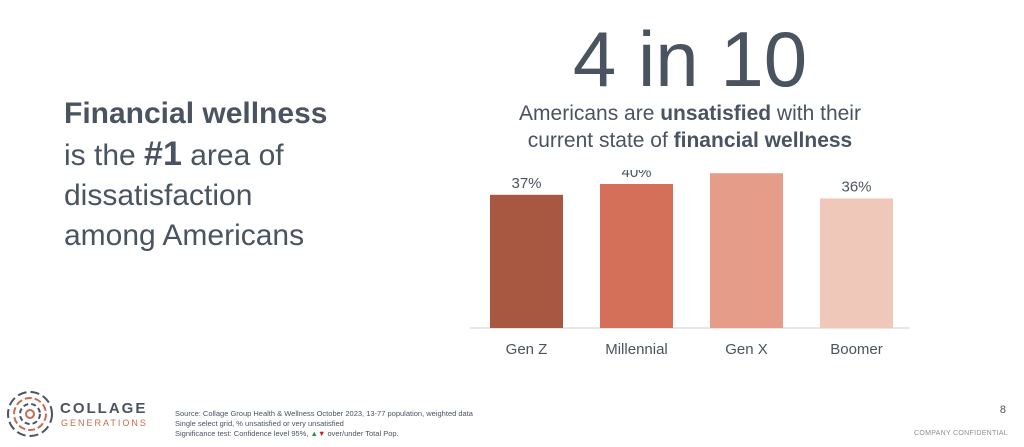 This screenshot has width=1024, height=447. What do you see at coordinates (636, 349) in the screenshot?
I see `x-tick-label: Millennial` at bounding box center [636, 349].